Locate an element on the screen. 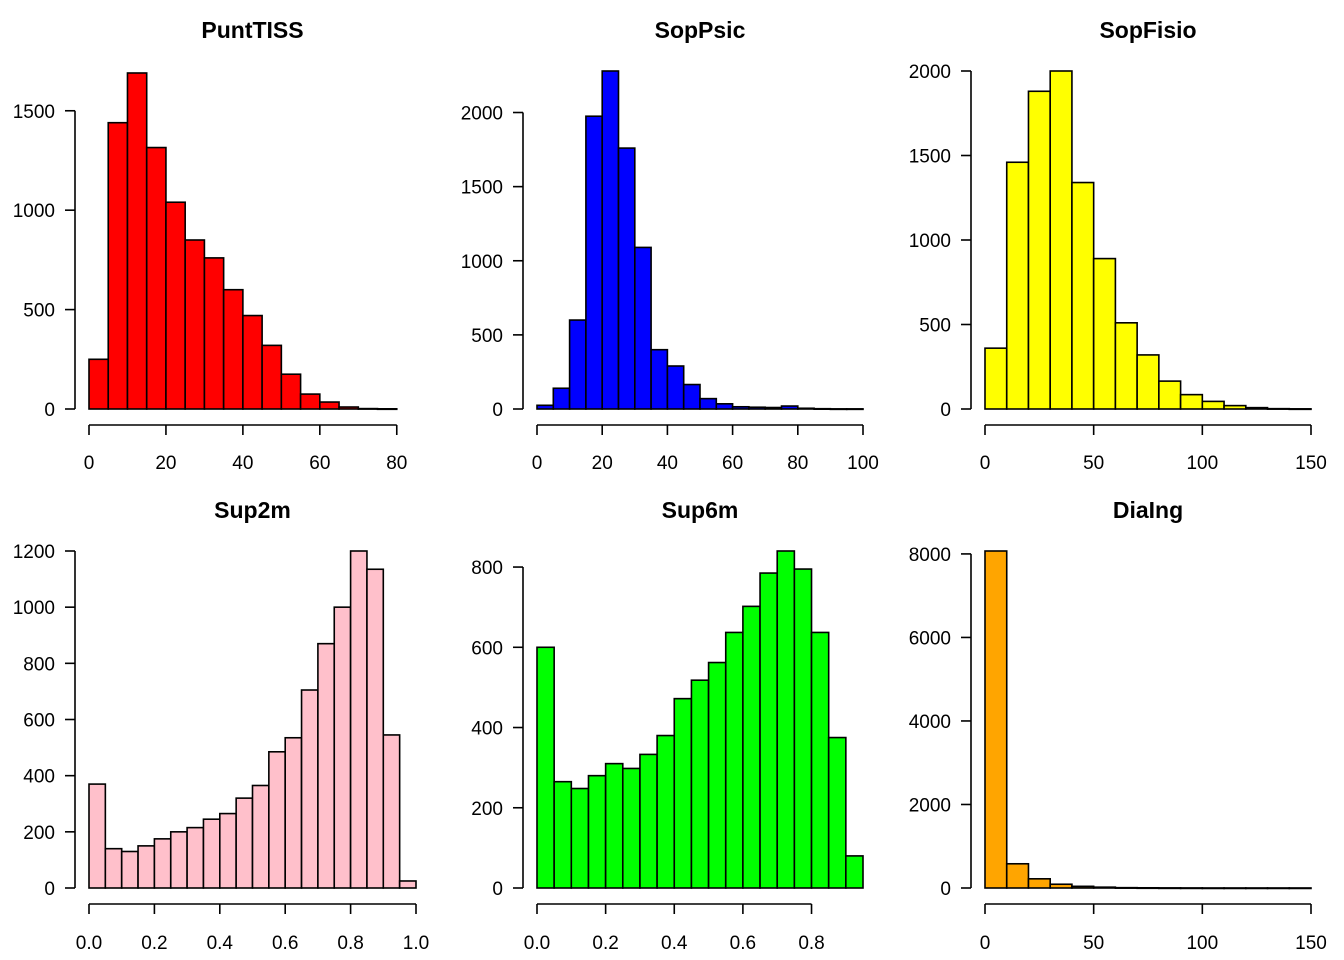 This screenshot has height=960, width=1344. x-tick-label: 20 is located at coordinates (602, 463).